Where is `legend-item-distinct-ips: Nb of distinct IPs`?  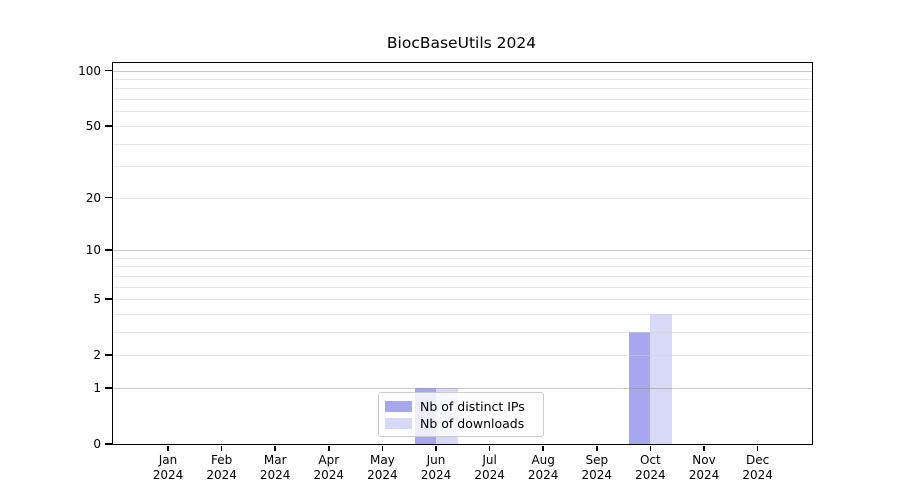 legend-item-distinct-ips: Nb of distinct IPs is located at coordinates (460, 406).